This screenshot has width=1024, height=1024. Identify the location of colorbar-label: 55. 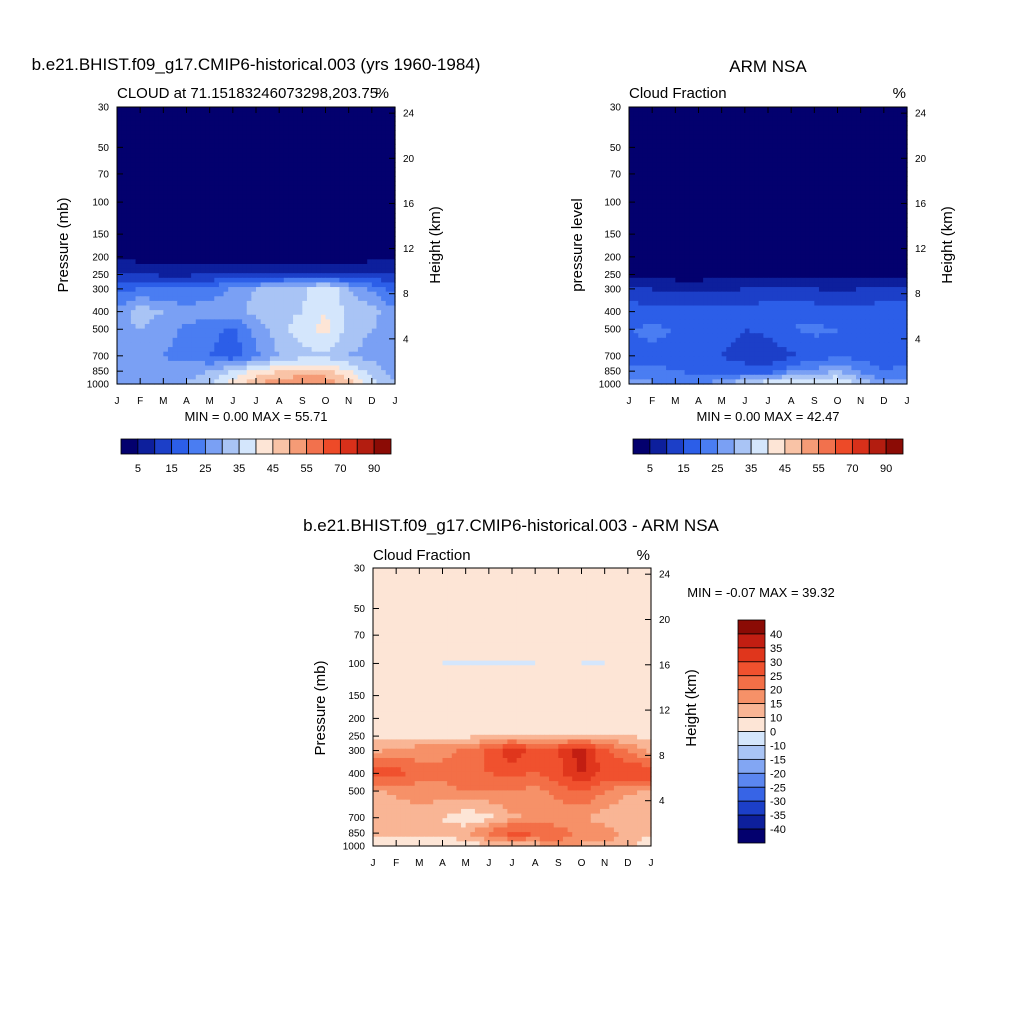
(307, 469).